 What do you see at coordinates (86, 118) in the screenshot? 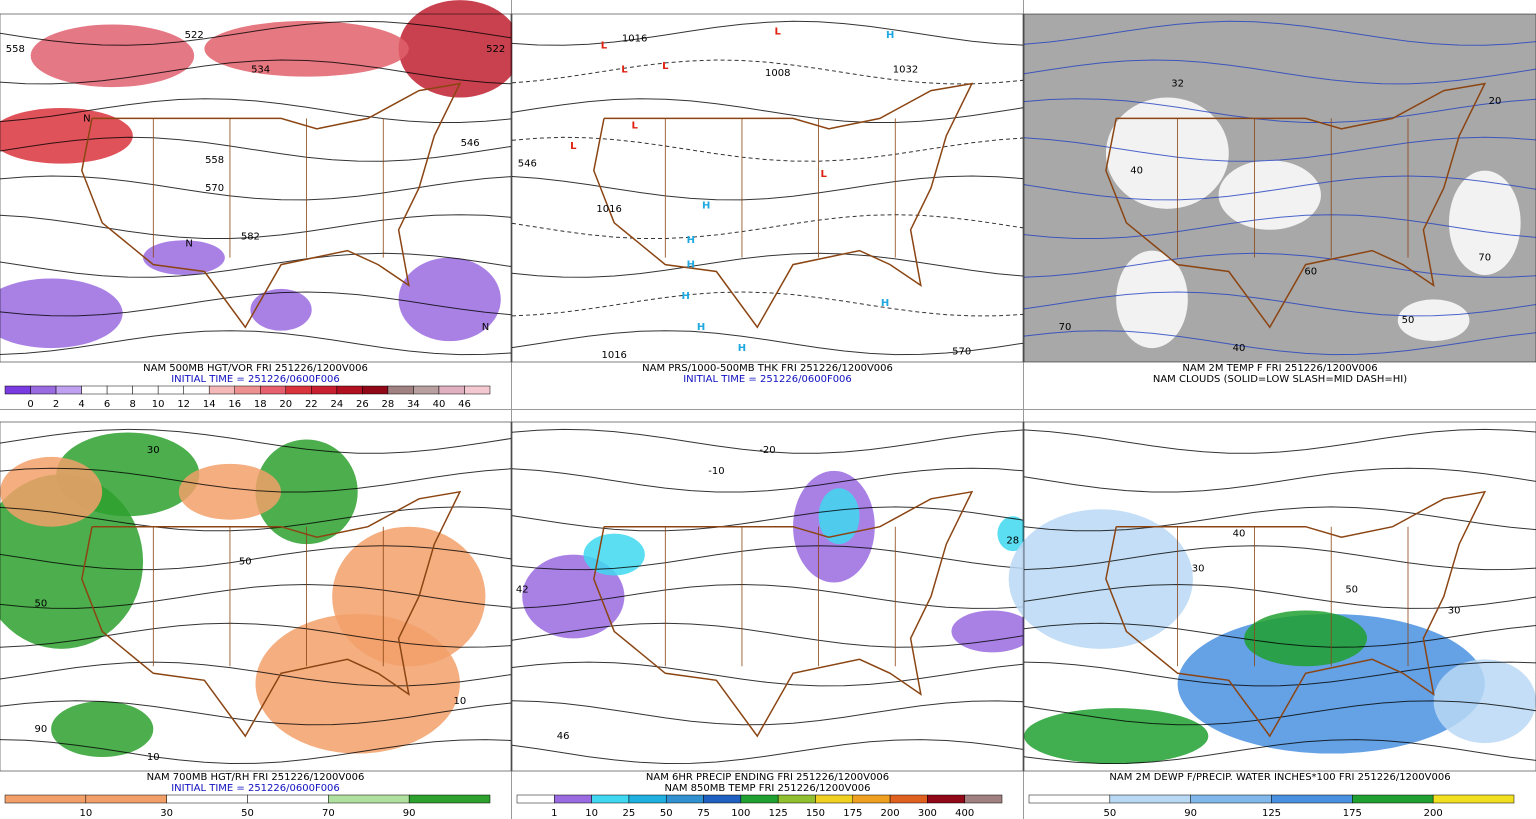
I see `map-label: N` at bounding box center [86, 118].